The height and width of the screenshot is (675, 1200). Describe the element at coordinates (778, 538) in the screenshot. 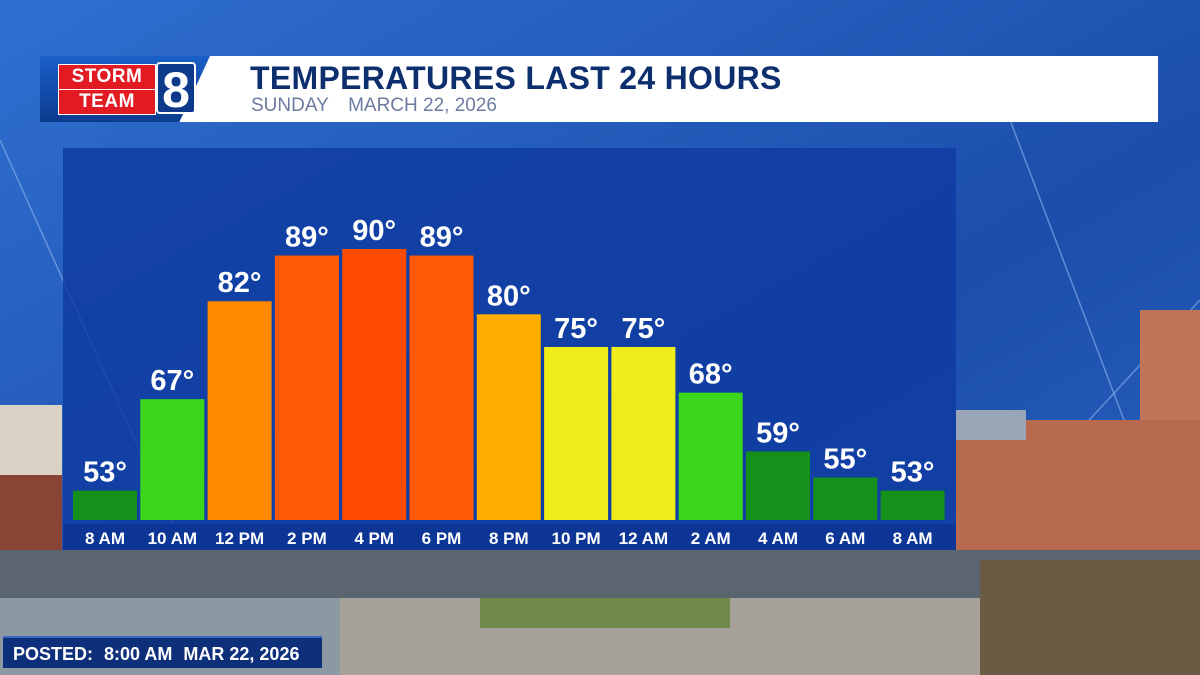

I see `x-tick-label-10: 4 AM` at that location.